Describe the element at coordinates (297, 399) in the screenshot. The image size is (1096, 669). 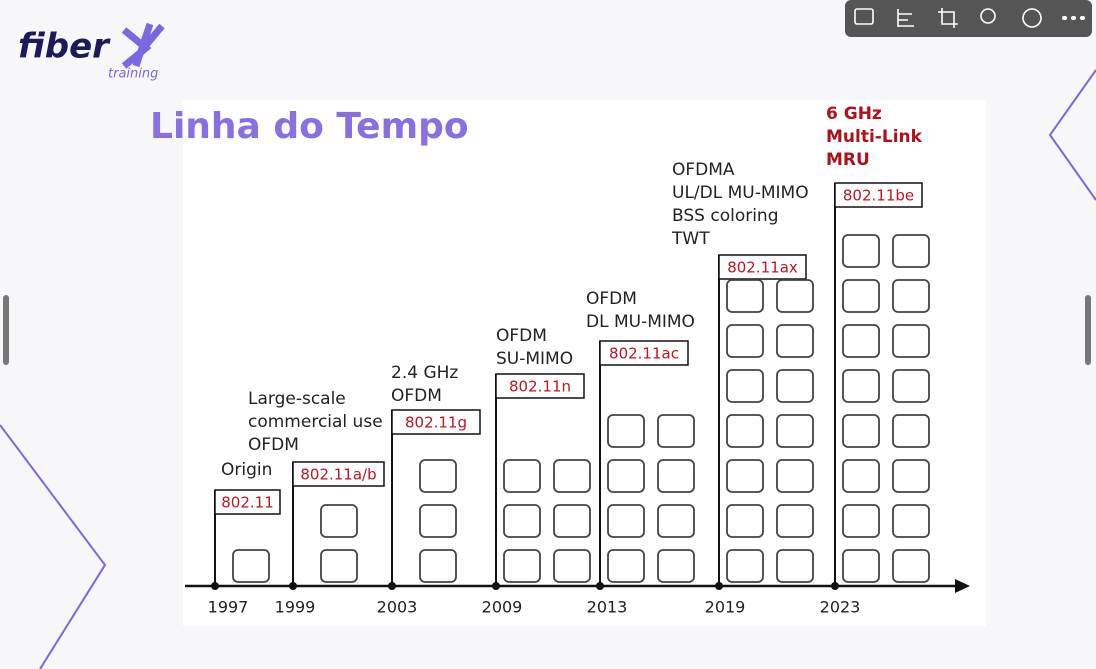
I see `feature-label: Large-scale` at that location.